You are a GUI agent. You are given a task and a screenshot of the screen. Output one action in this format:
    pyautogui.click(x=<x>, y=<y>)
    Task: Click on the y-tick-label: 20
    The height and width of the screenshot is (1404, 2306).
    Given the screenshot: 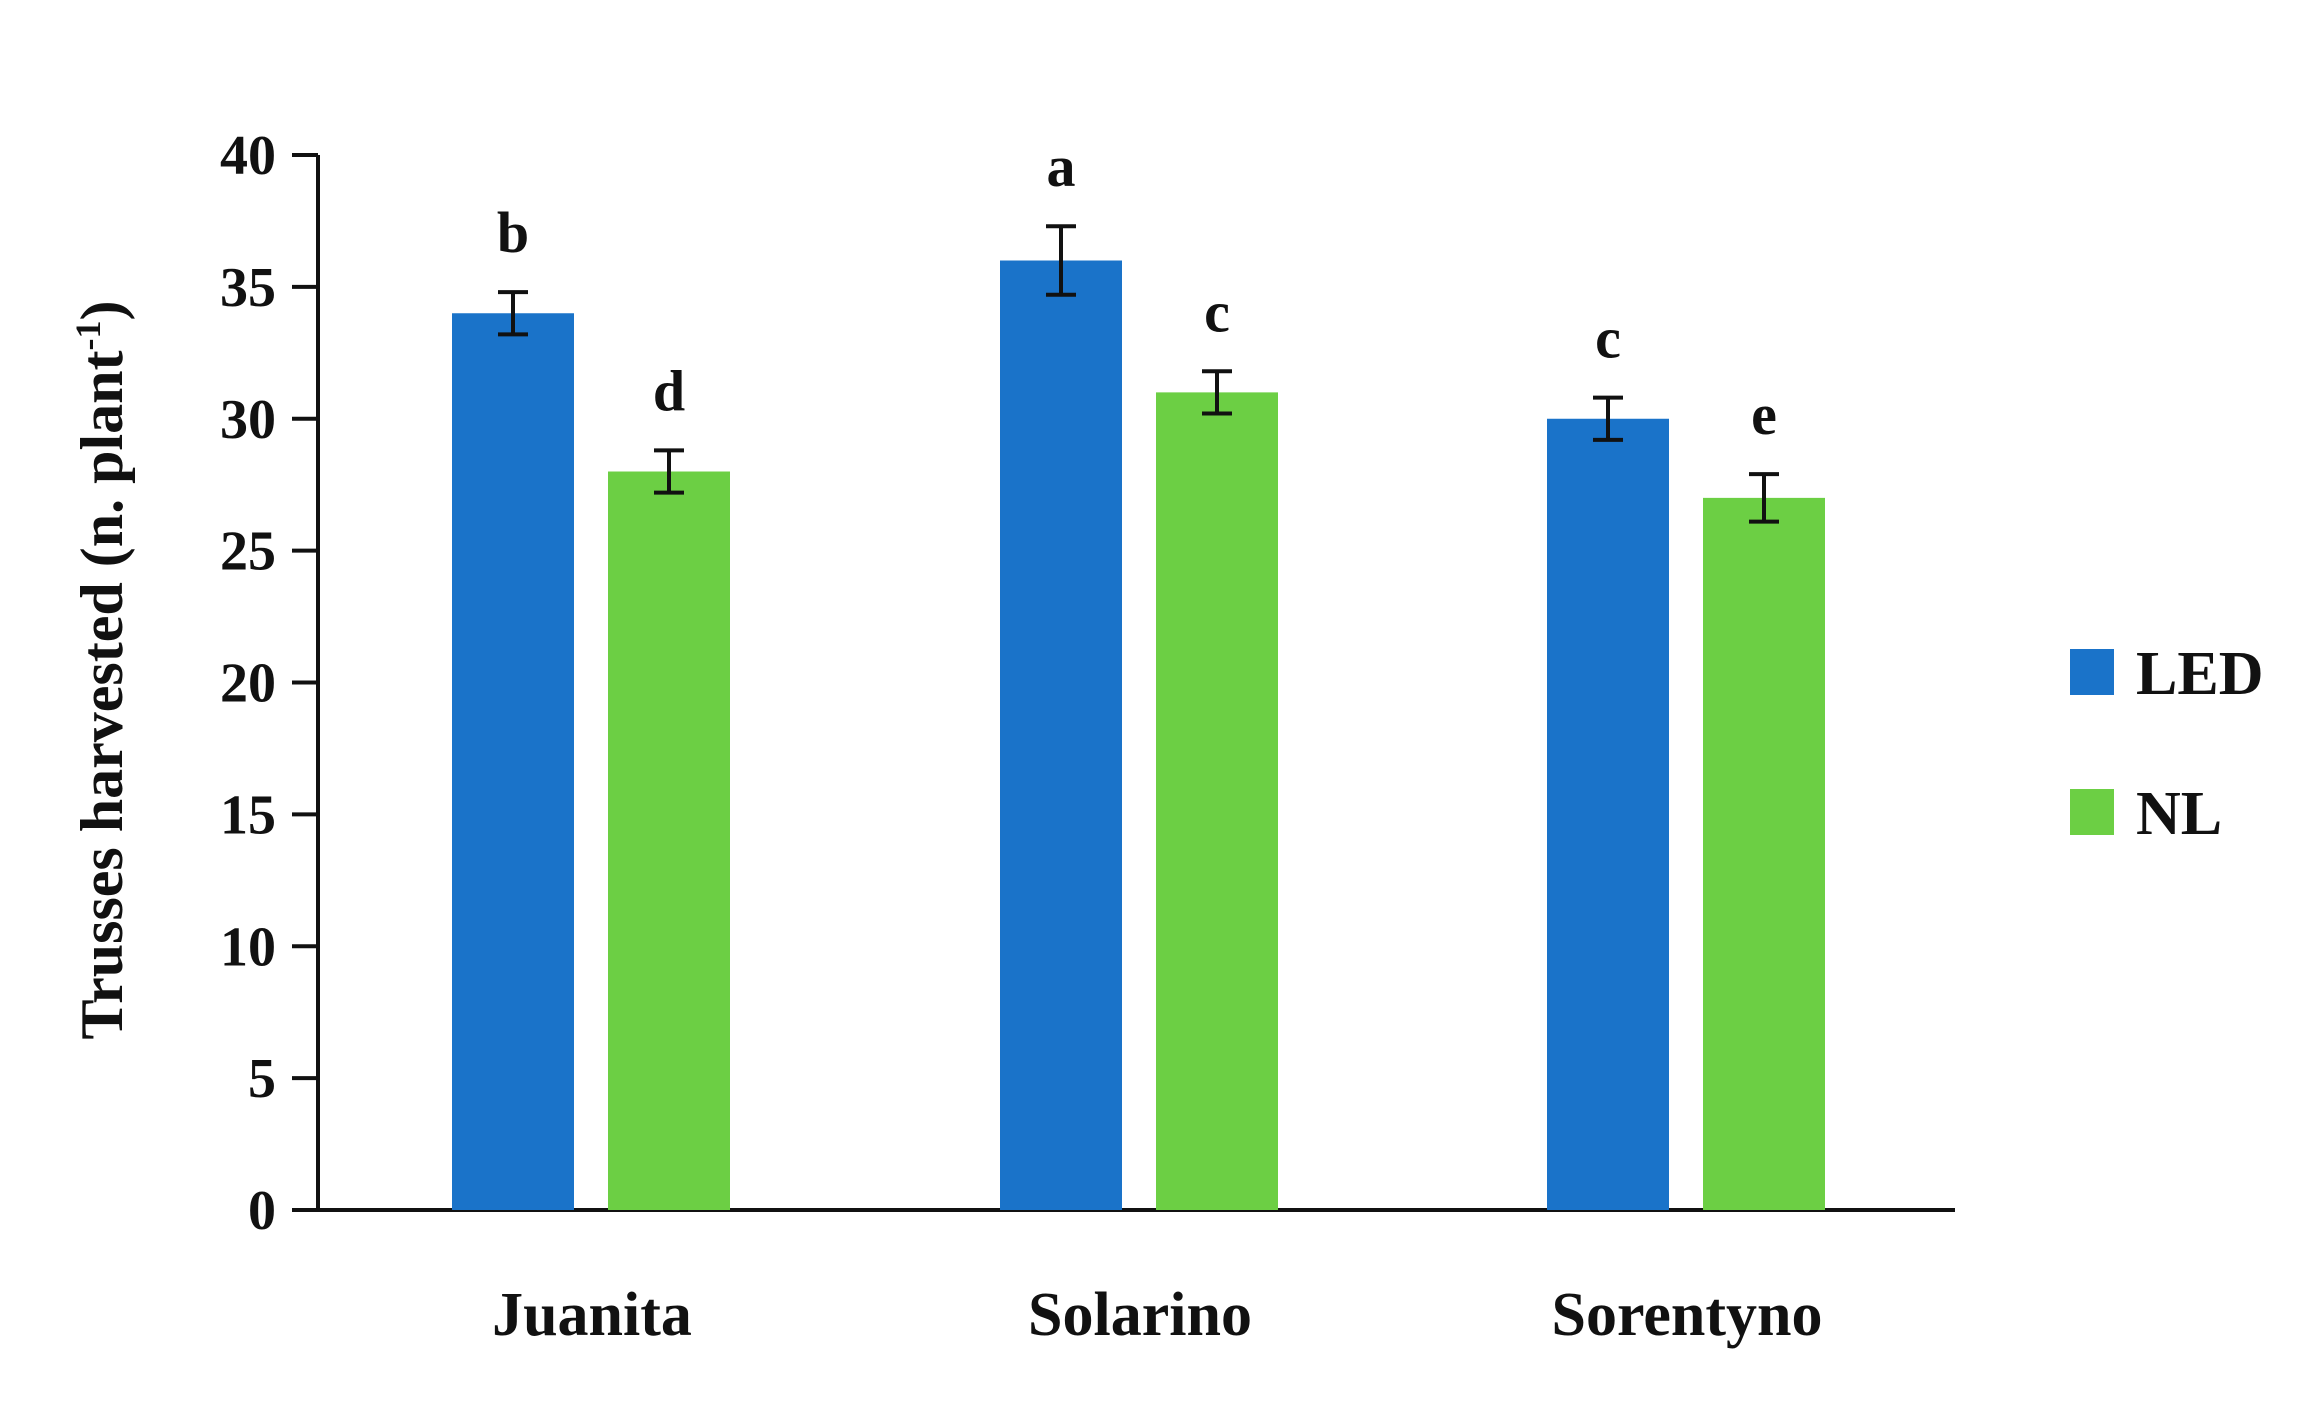 What is the action you would take?
    pyautogui.click(x=248, y=684)
    